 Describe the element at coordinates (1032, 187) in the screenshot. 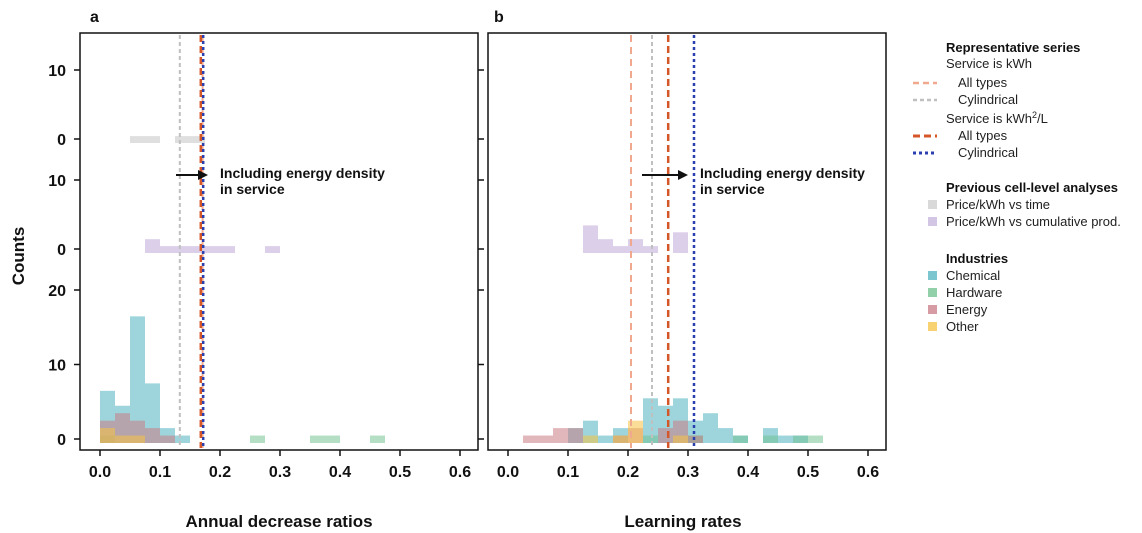

I see `legend-prev-title: Previous cell-level analyses` at that location.